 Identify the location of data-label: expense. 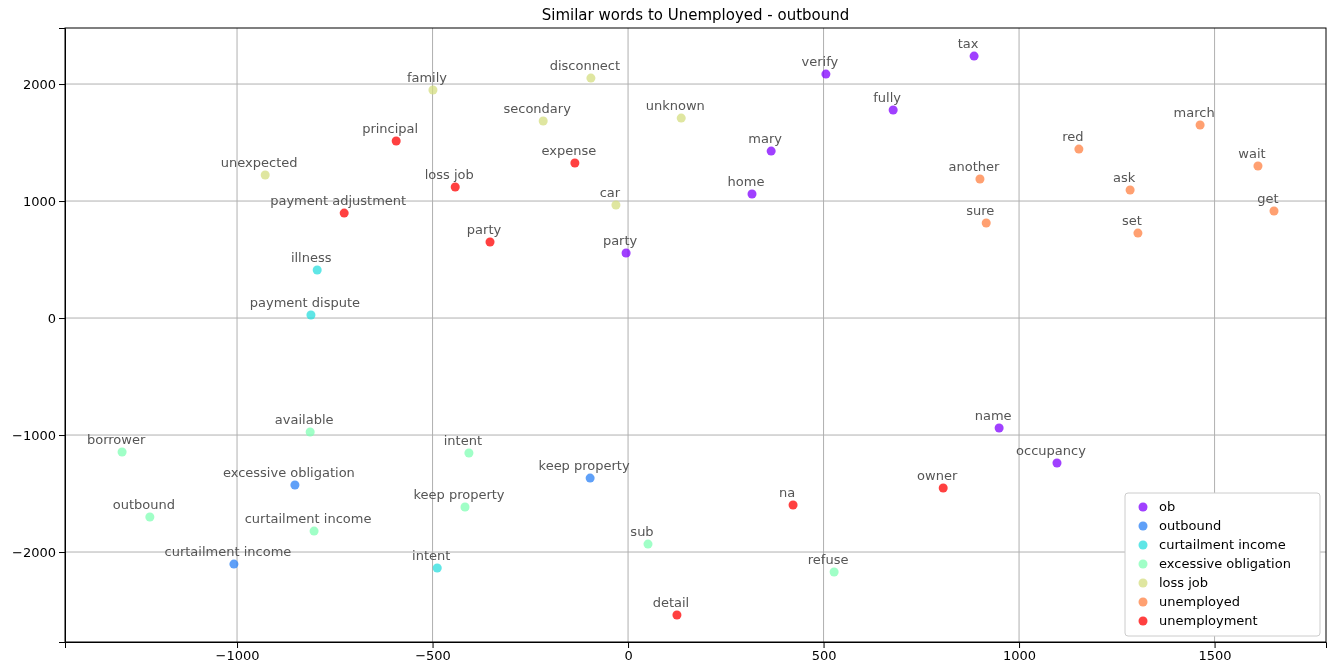
(569, 151).